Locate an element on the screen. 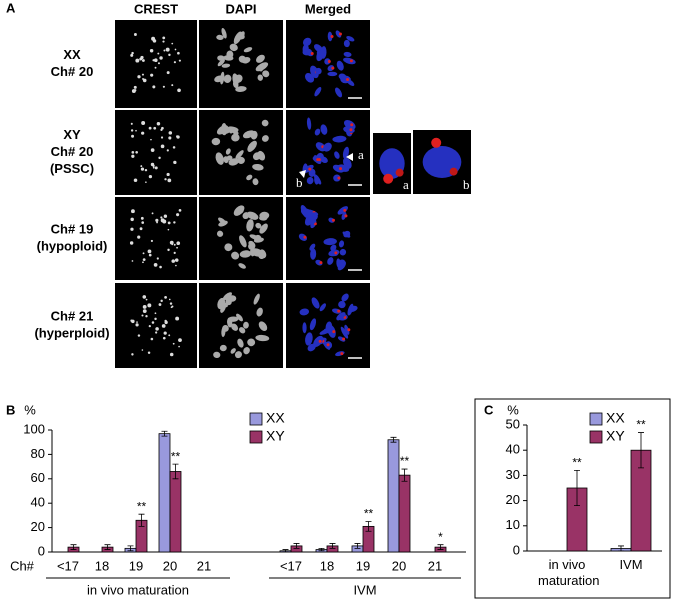  y-tick-label: 20 is located at coordinates (38, 526).